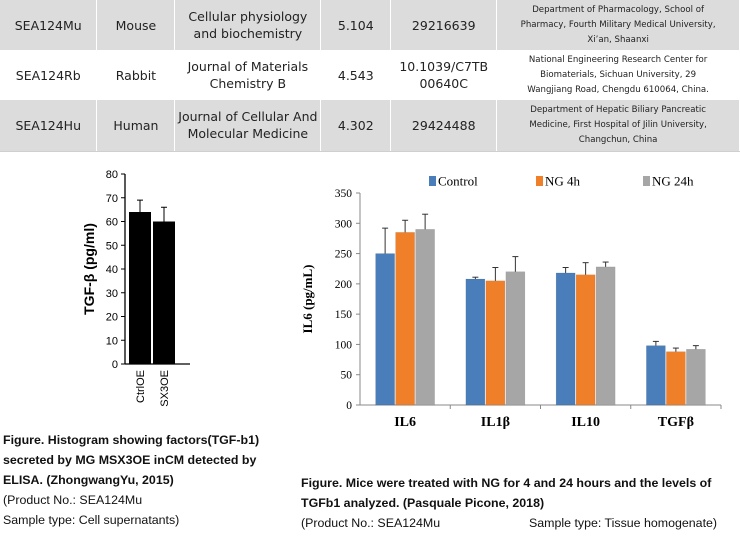 The width and height of the screenshot is (740, 551). What do you see at coordinates (112, 270) in the screenshot?
I see `y-tick-label: 40` at bounding box center [112, 270].